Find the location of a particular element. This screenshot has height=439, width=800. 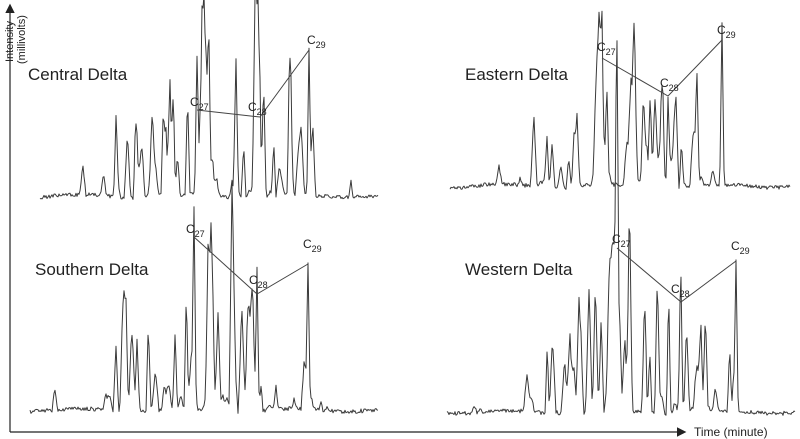

panel-title: Central Delta is located at coordinates (78, 74).